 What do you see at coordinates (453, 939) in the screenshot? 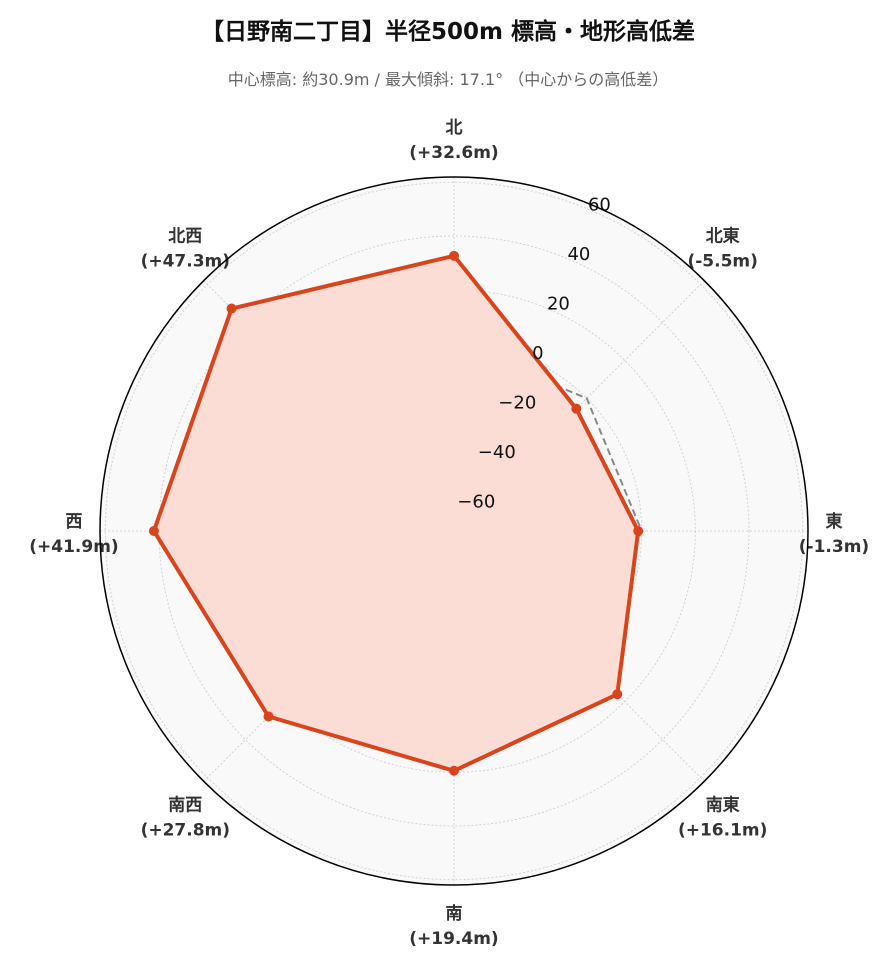
I see `direction-value-label: (+19.4m)` at bounding box center [453, 939].